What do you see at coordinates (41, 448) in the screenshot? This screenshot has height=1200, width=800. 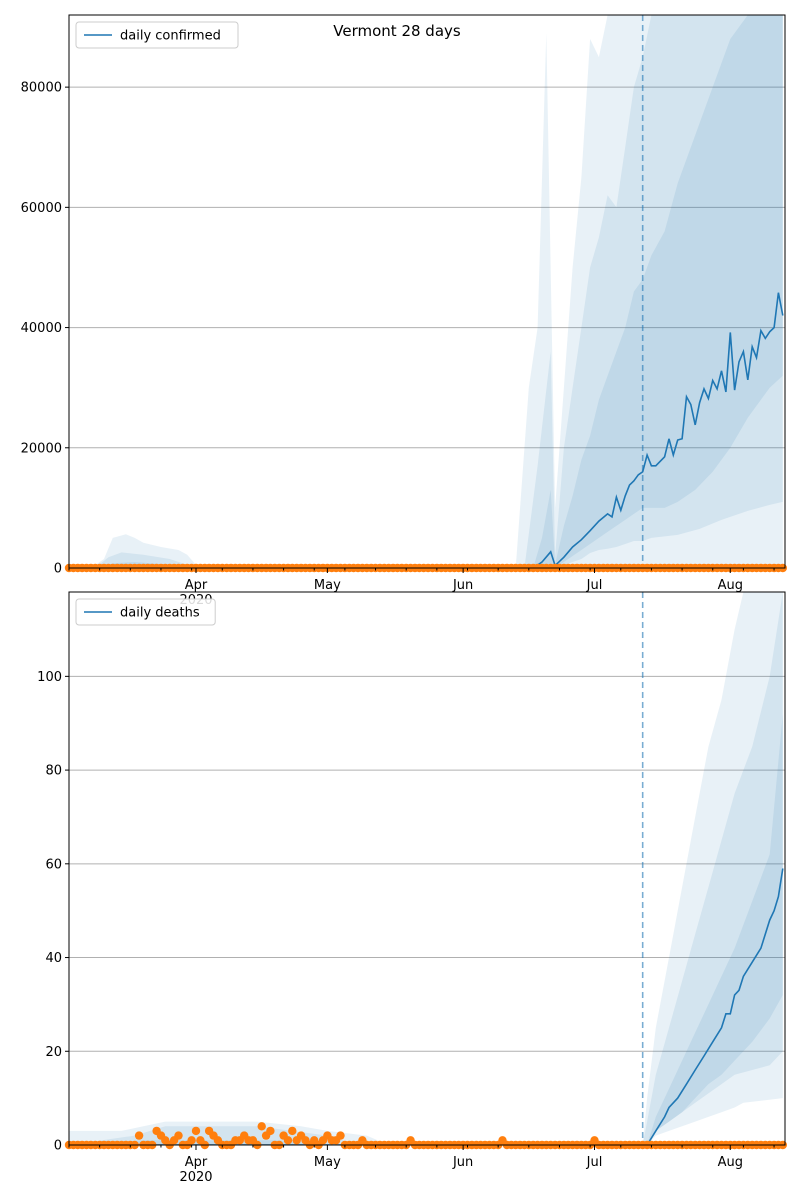 I see `y-tick-label: 20000` at bounding box center [41, 448].